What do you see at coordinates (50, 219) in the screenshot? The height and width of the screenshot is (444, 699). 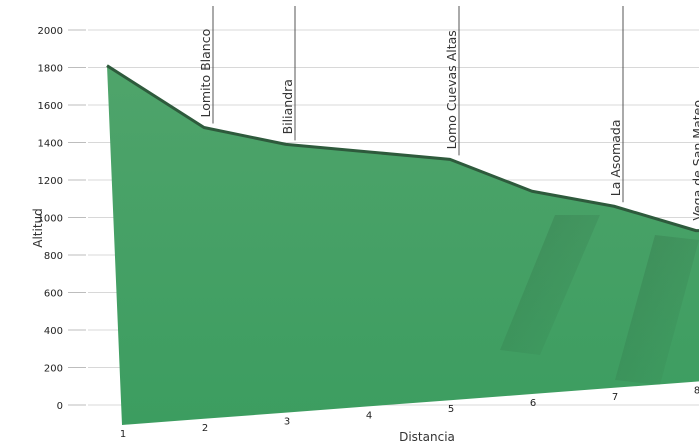 I see `y-tick-label: 1000` at bounding box center [50, 219].